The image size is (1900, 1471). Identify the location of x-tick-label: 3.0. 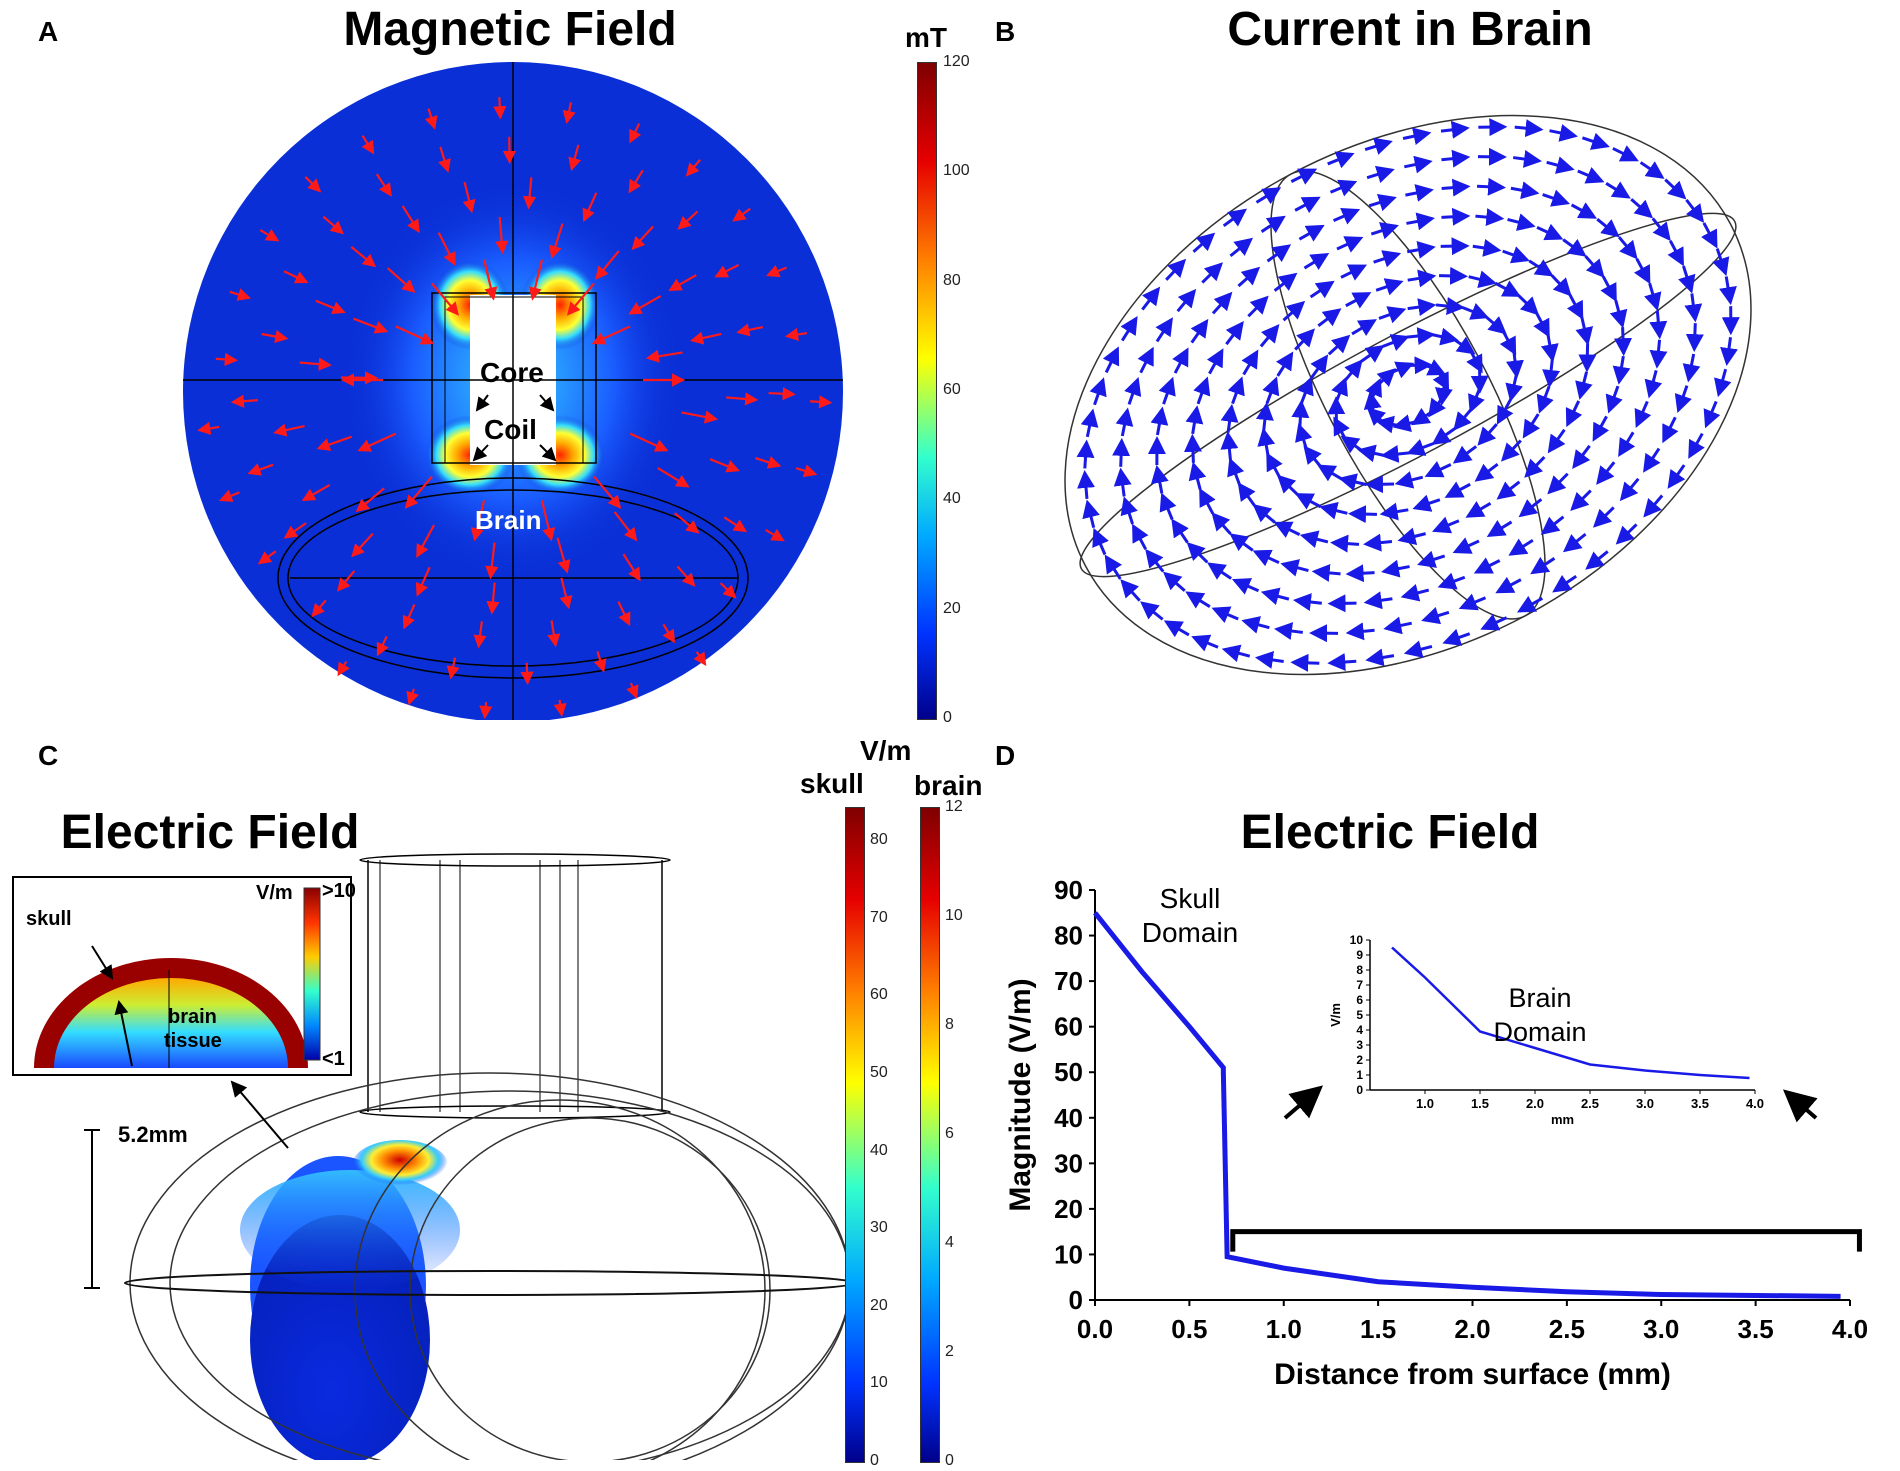
(1661, 1329).